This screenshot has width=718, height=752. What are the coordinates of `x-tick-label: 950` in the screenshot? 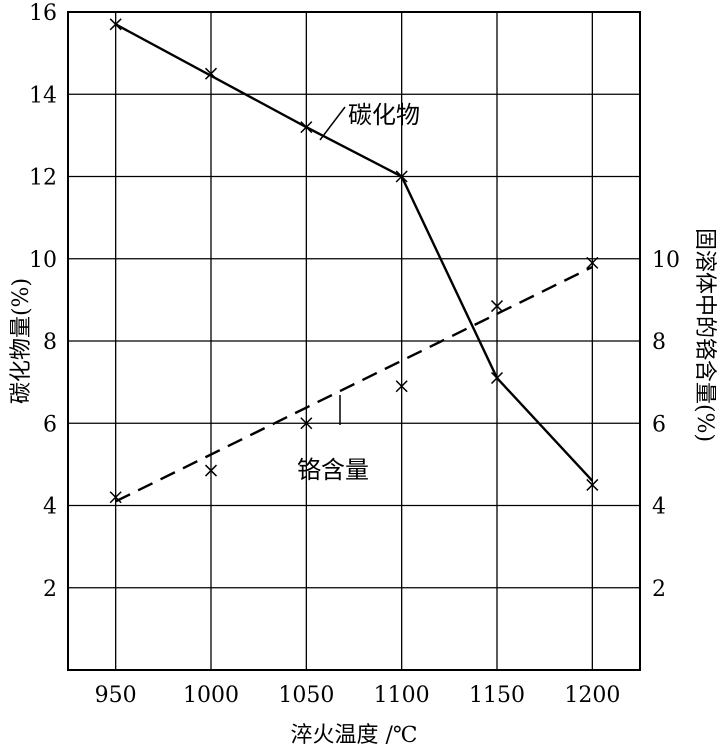 It's located at (116, 695).